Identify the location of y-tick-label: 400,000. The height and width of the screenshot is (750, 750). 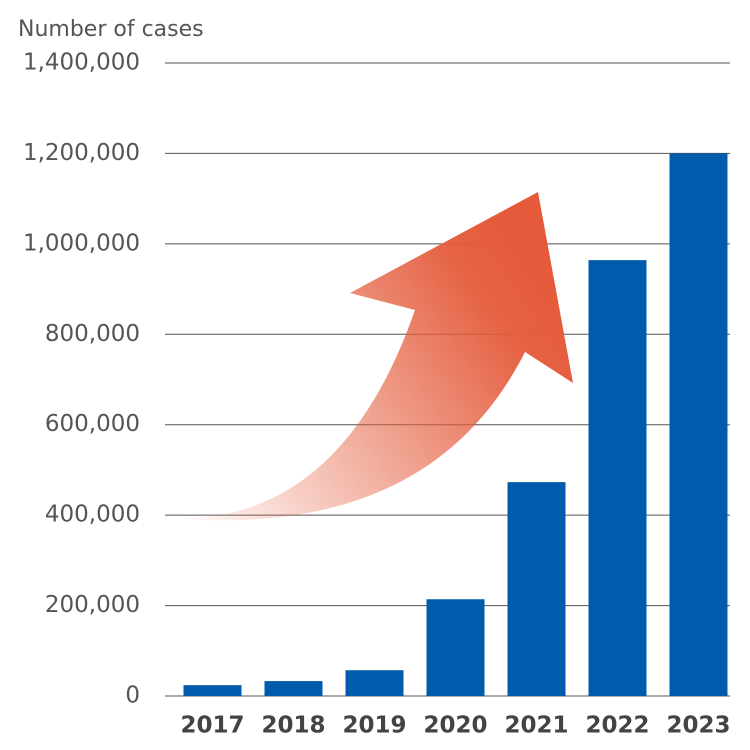
(92, 515).